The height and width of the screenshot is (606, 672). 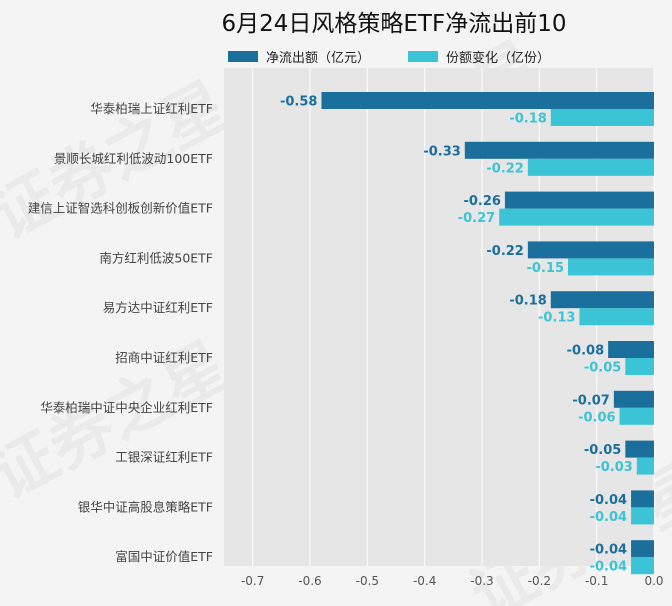 What do you see at coordinates (145, 506) in the screenshot?
I see `category-label: 银华中证高股息策略ETF` at bounding box center [145, 506].